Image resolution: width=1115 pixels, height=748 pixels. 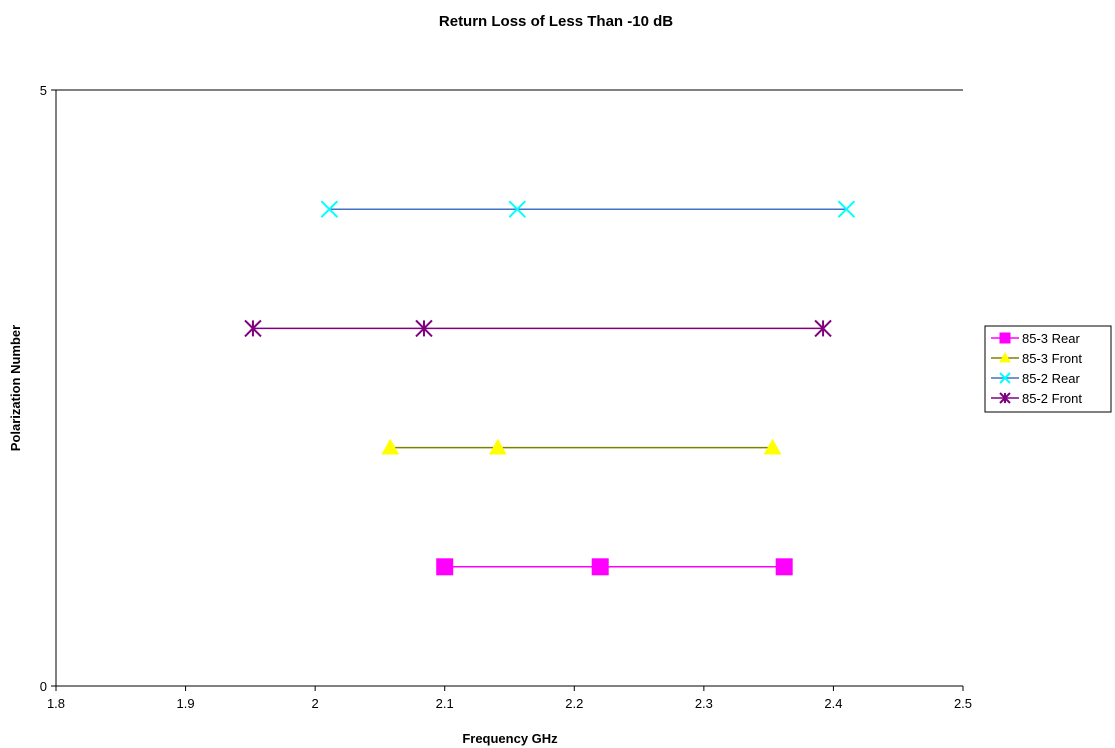 I want to click on legend-label: 85-3 Rear, so click(x=1051, y=338).